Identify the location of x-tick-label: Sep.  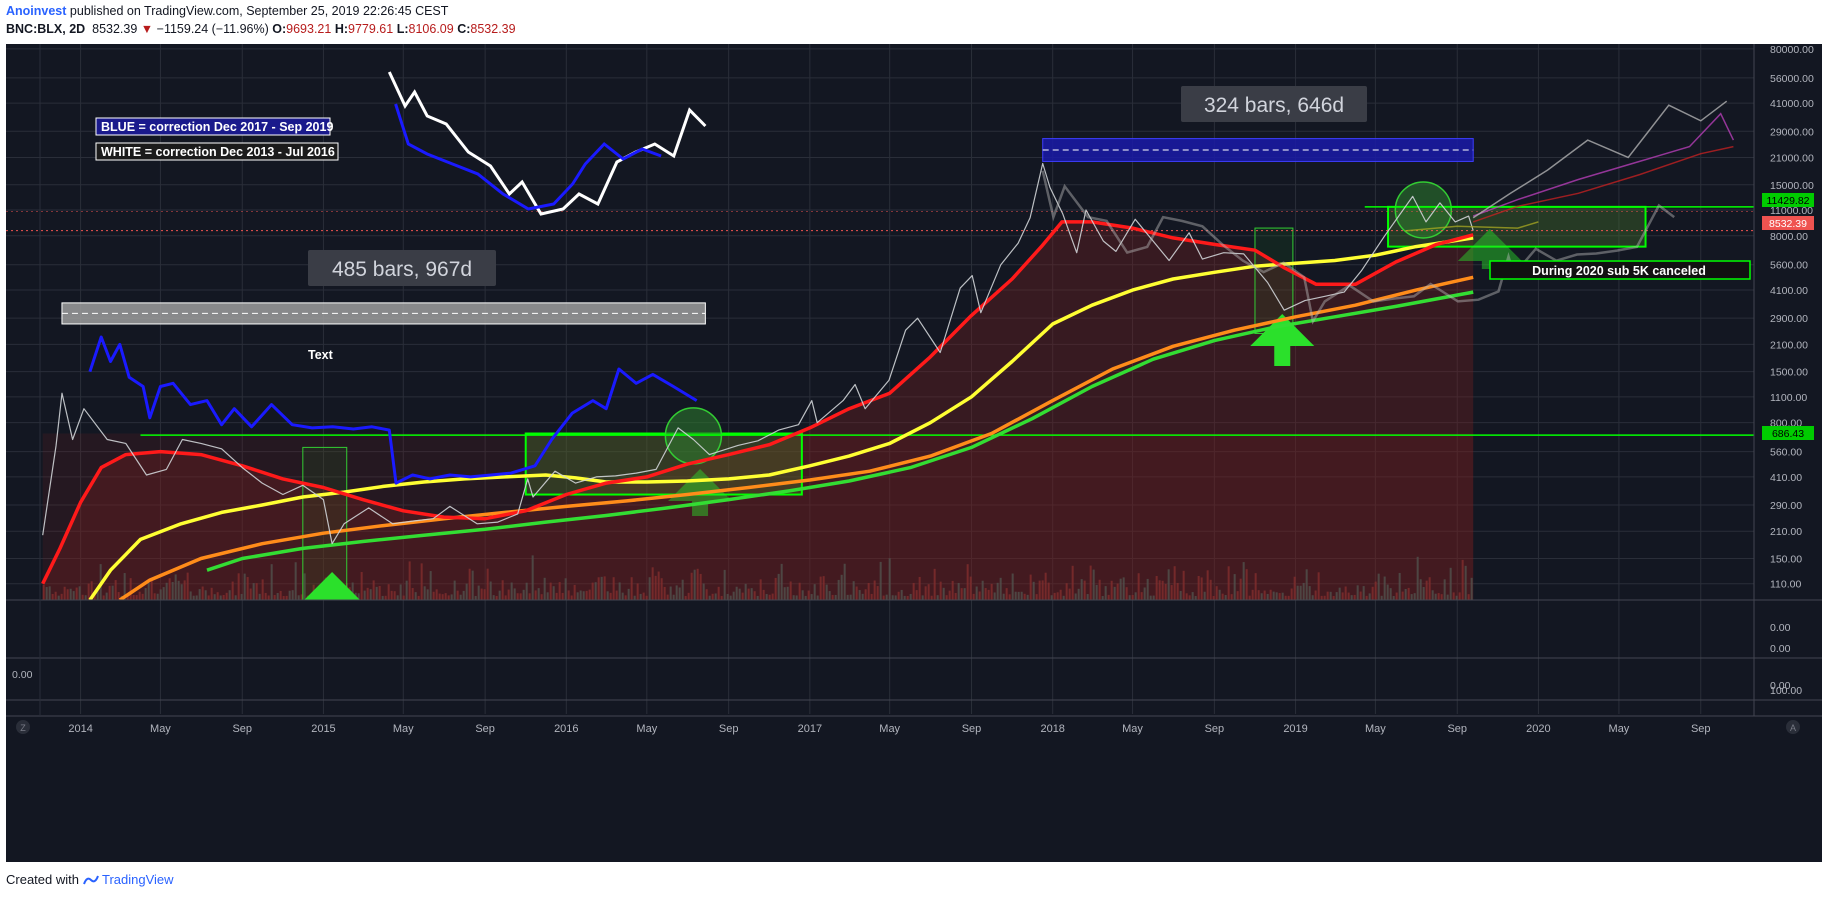
(1701, 729).